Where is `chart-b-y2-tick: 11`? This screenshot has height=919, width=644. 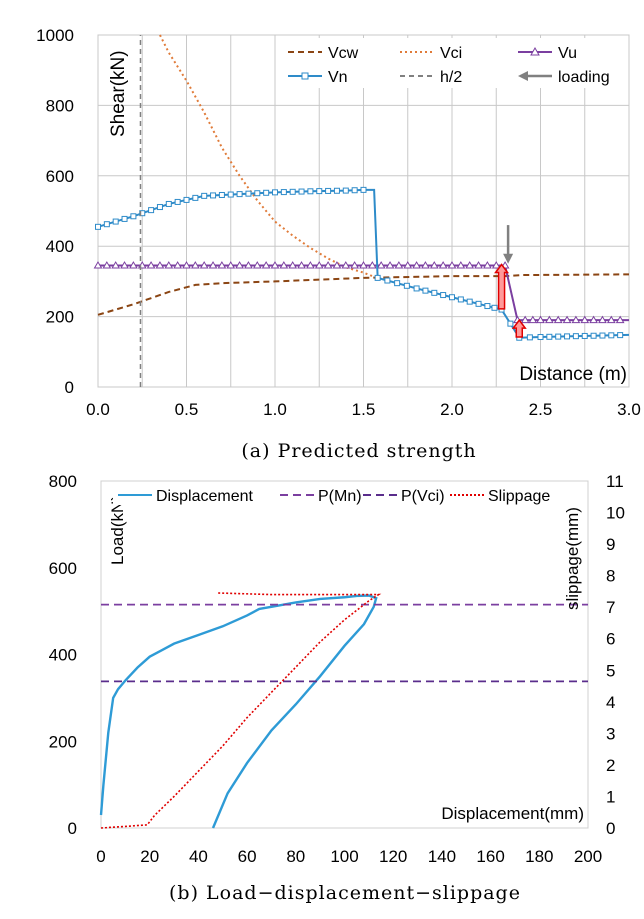
chart-b-y2-tick: 11 is located at coordinates (615, 481).